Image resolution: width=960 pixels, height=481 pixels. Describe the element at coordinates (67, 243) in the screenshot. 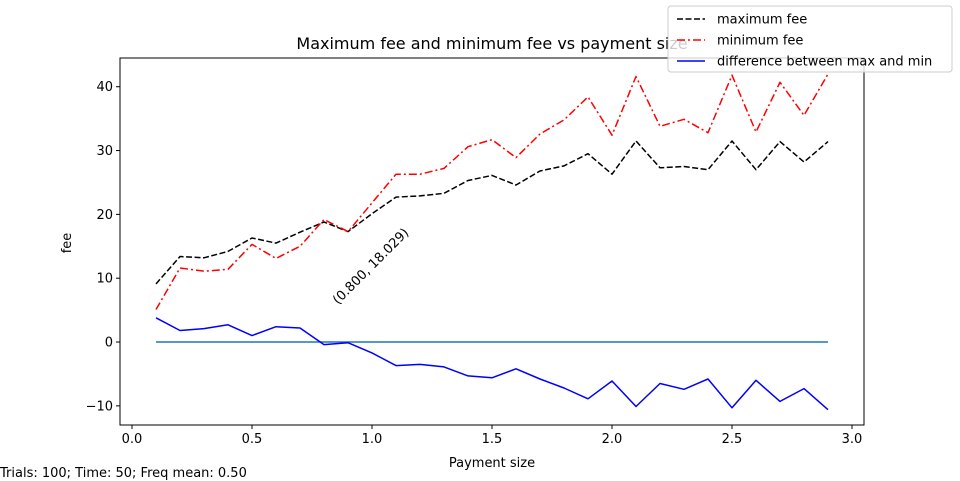

I see `y-axis-title: fee` at that location.